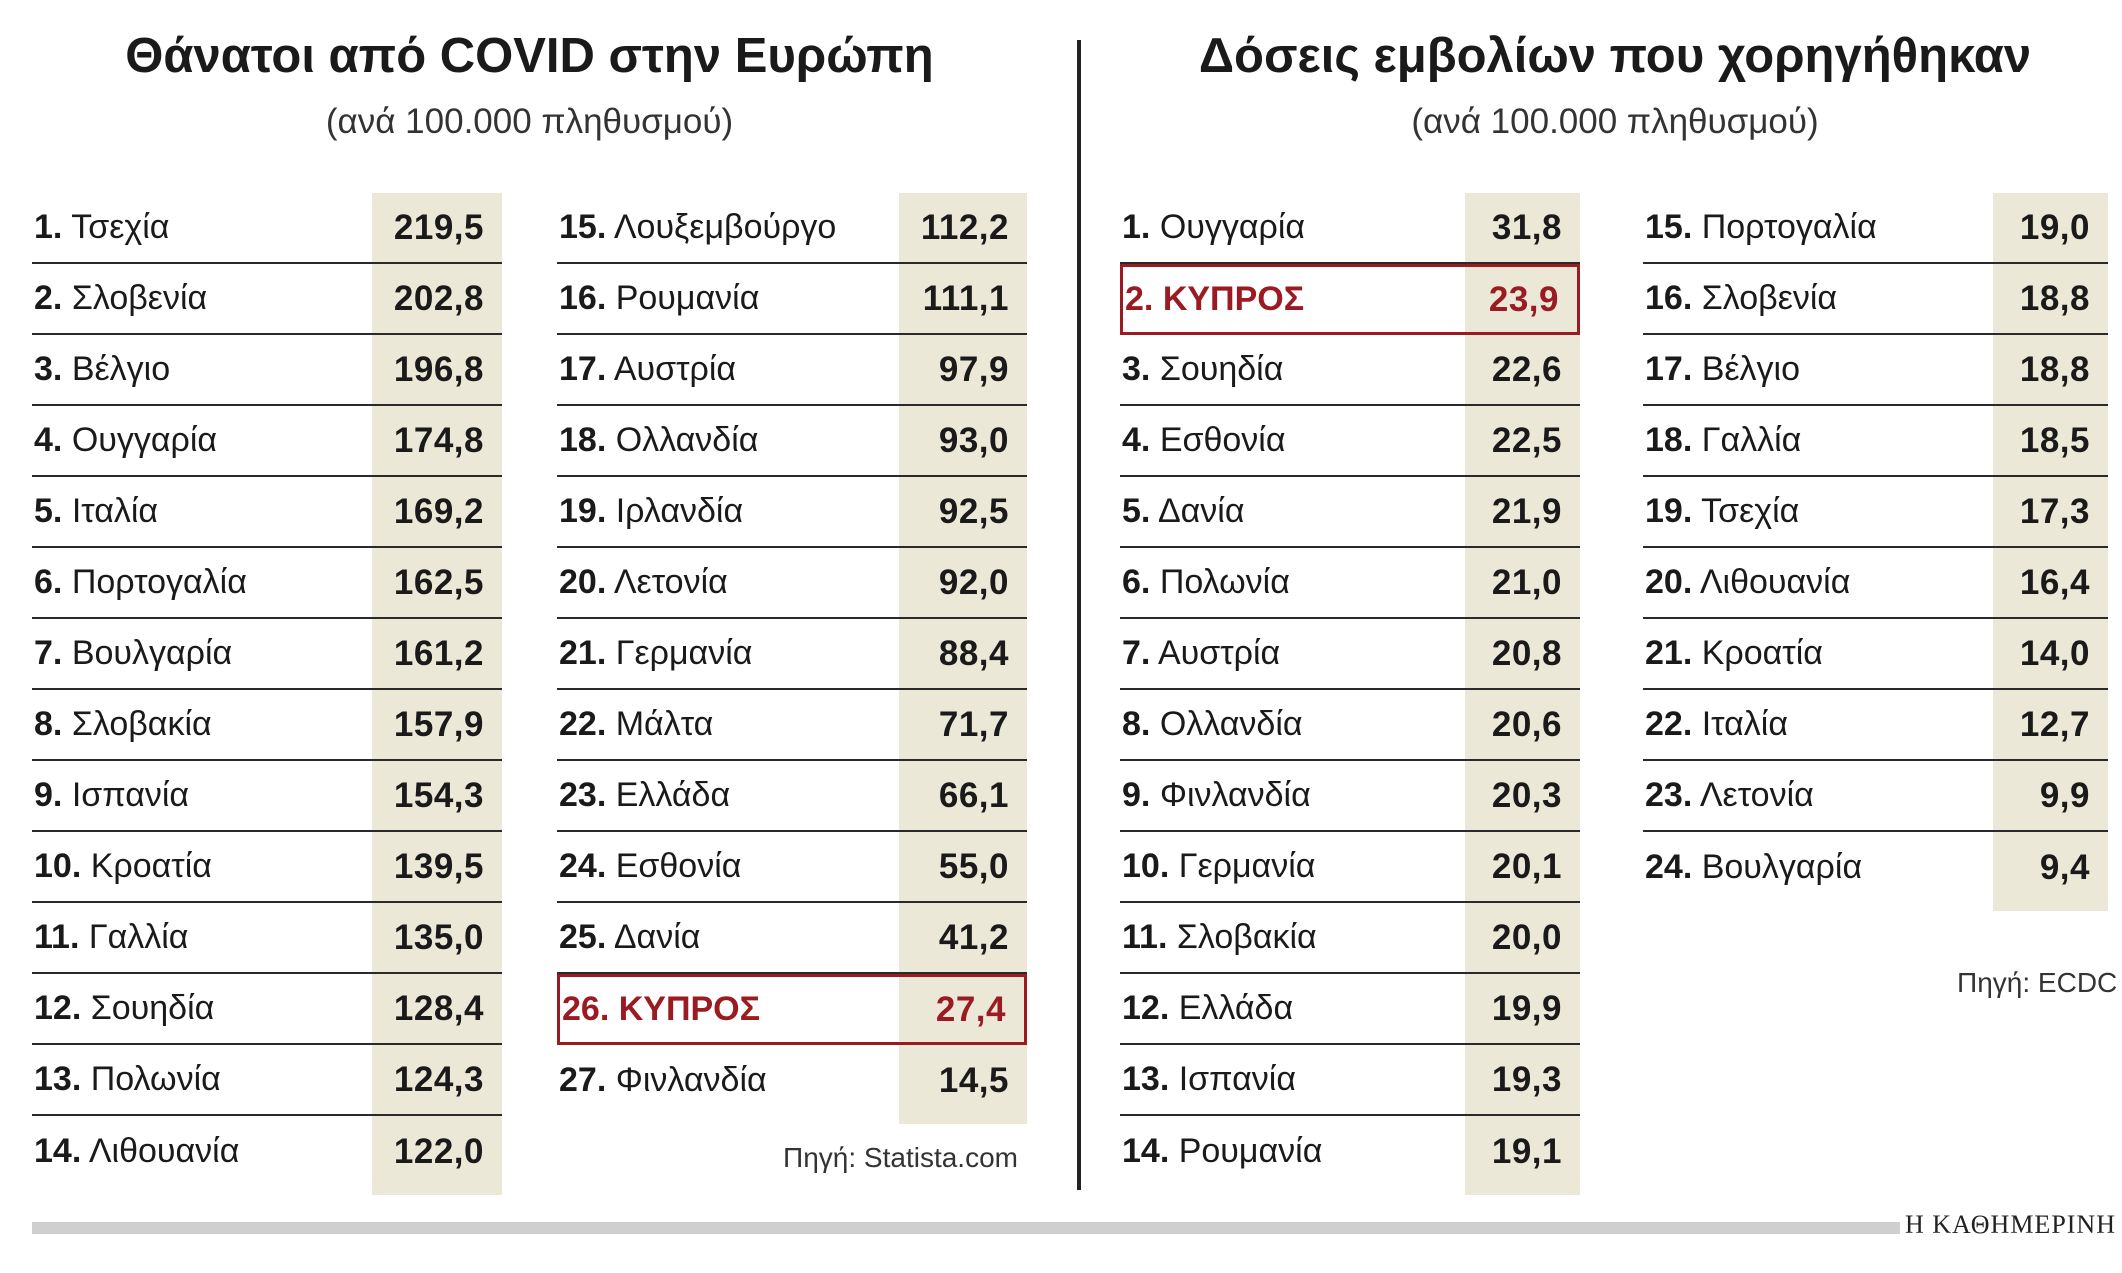  Describe the element at coordinates (155, 1079) in the screenshot. I see `country-name: Πολωνία` at that location.